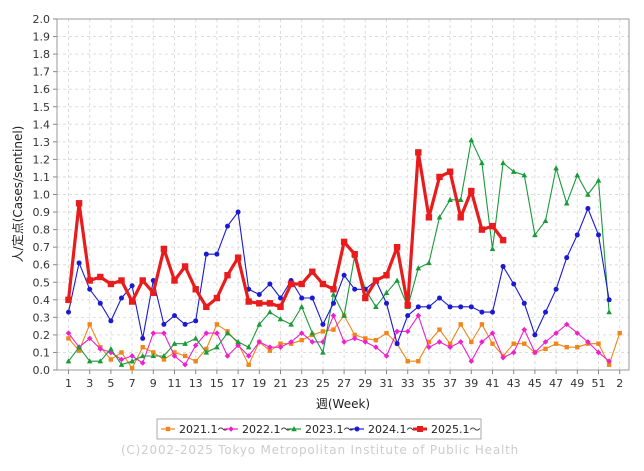  Describe the element at coordinates (217, 383) in the screenshot. I see `x-tick-label: 15` at that location.